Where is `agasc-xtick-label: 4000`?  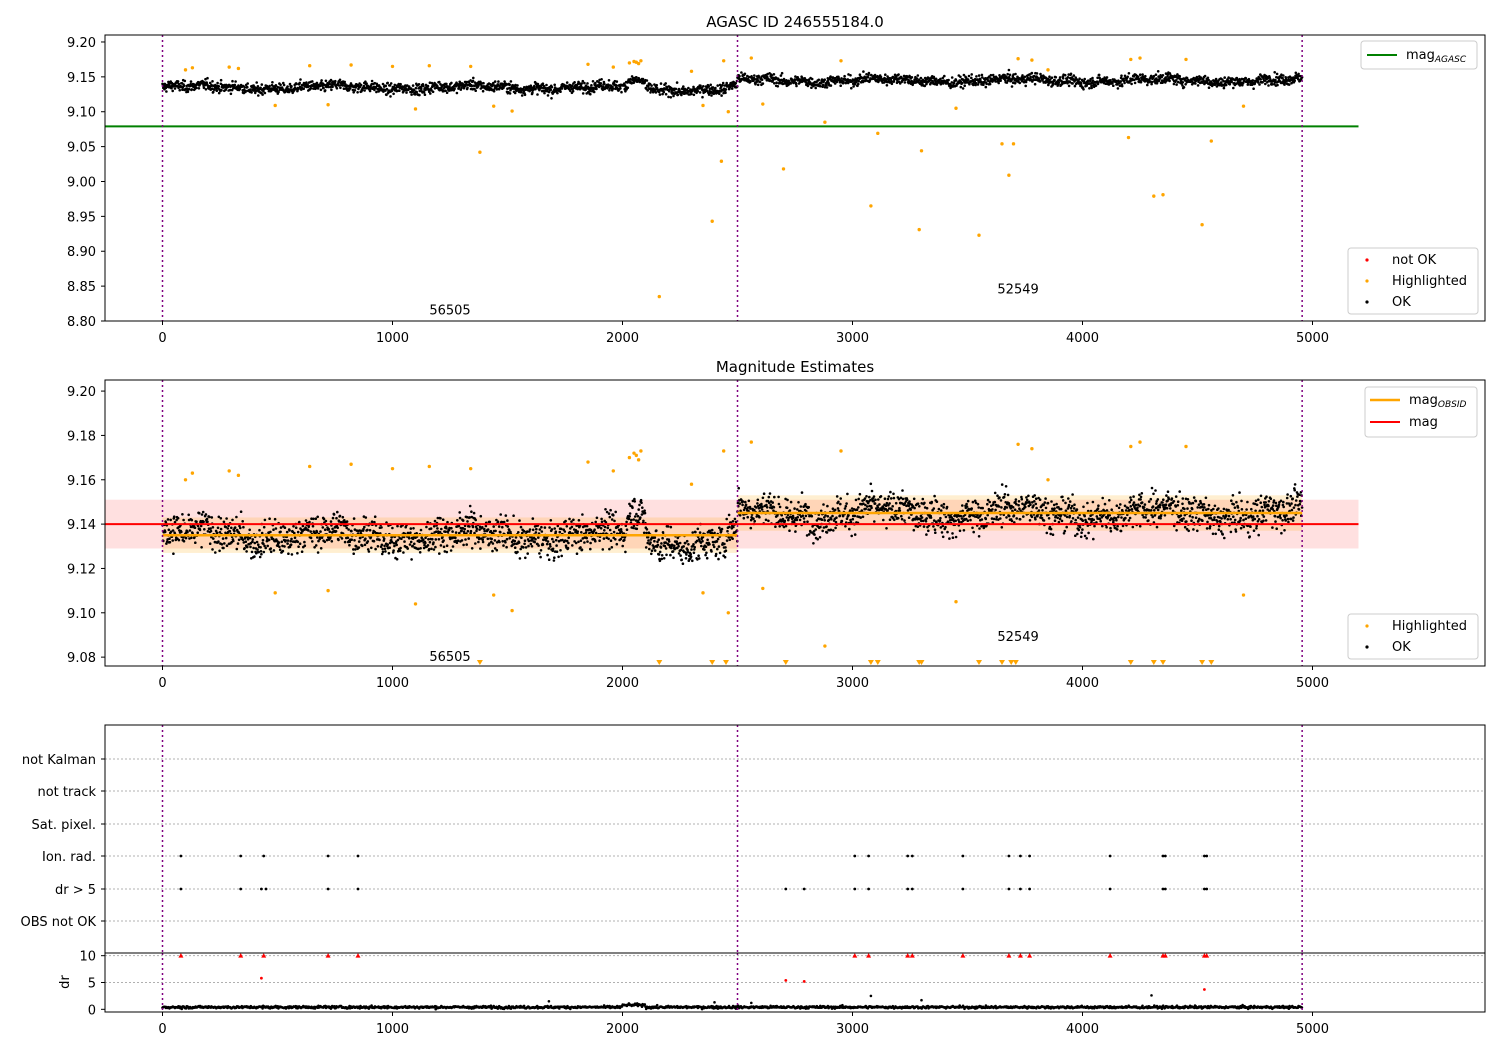
agasc-xtick-label: 4000 is located at coordinates (1082, 338).